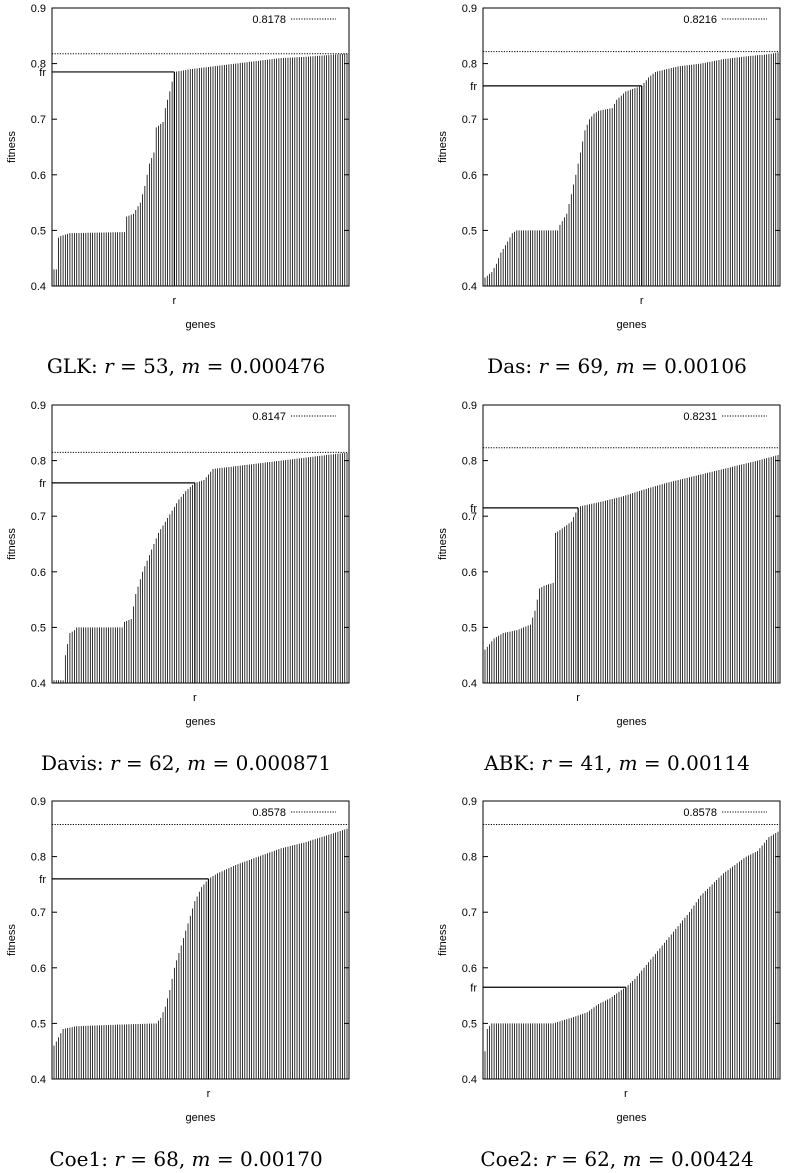 This screenshot has width=787, height=1173. I want to click on caption-m-value: = 0.00424, so click(698, 1159).